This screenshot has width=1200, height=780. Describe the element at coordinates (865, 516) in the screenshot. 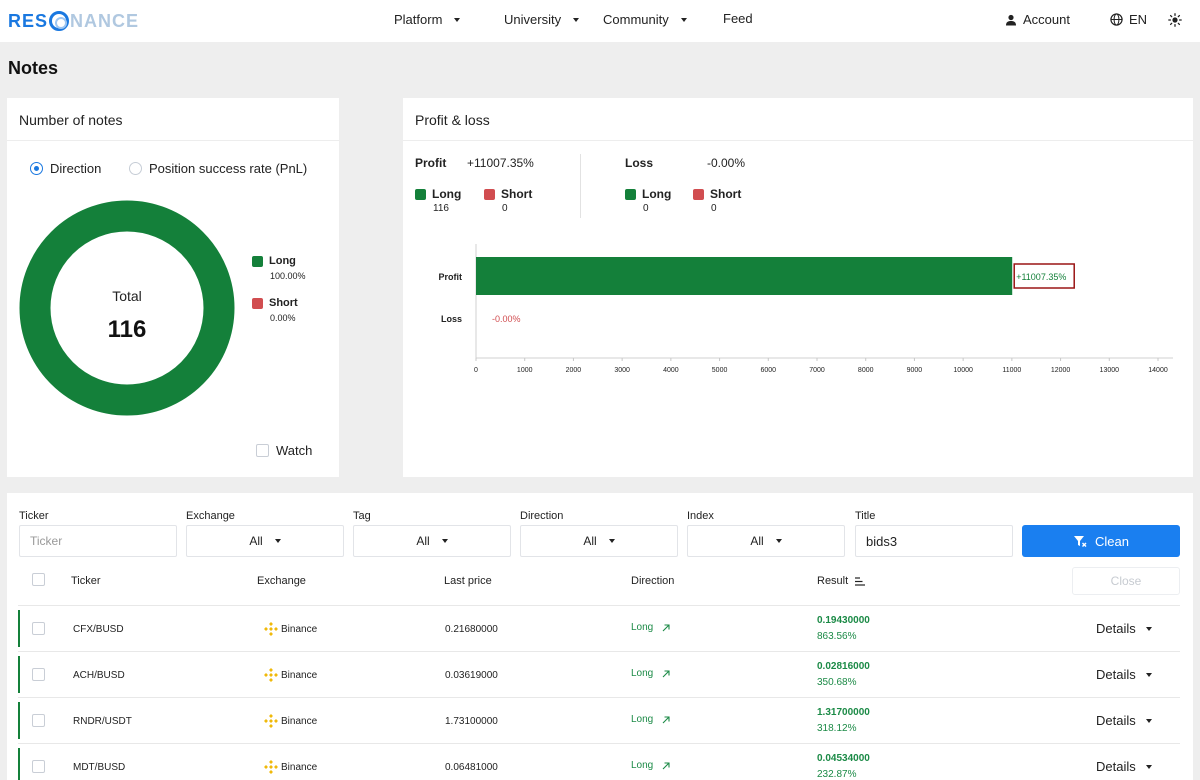

I see `filter-title-label: Title` at that location.